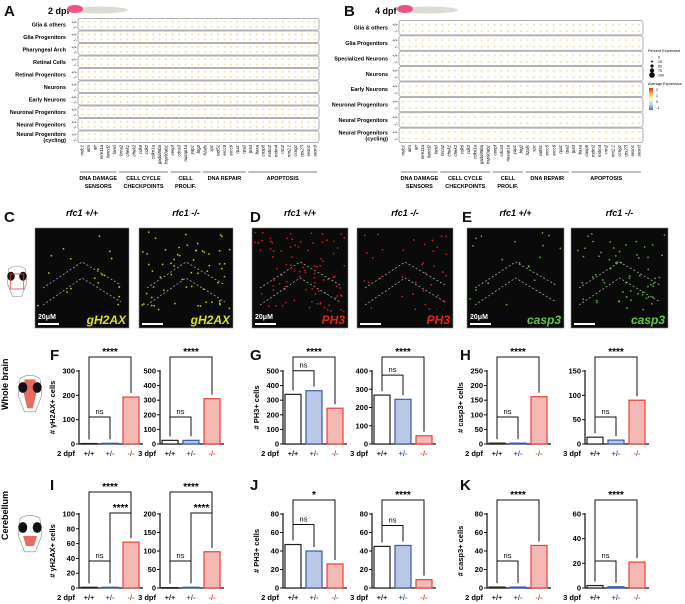 The image size is (685, 604). Describe the element at coordinates (47, 100) in the screenshot. I see `dotplot-row-label: Early Neurons` at that location.